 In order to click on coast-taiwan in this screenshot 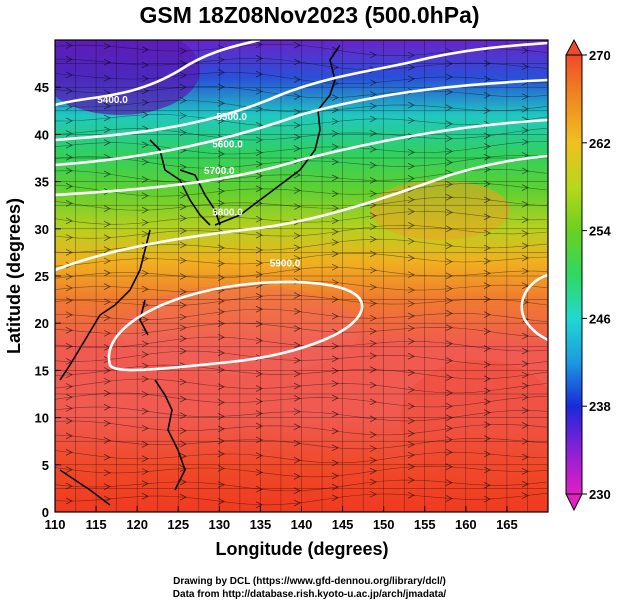, I will do `click(144, 317)`.